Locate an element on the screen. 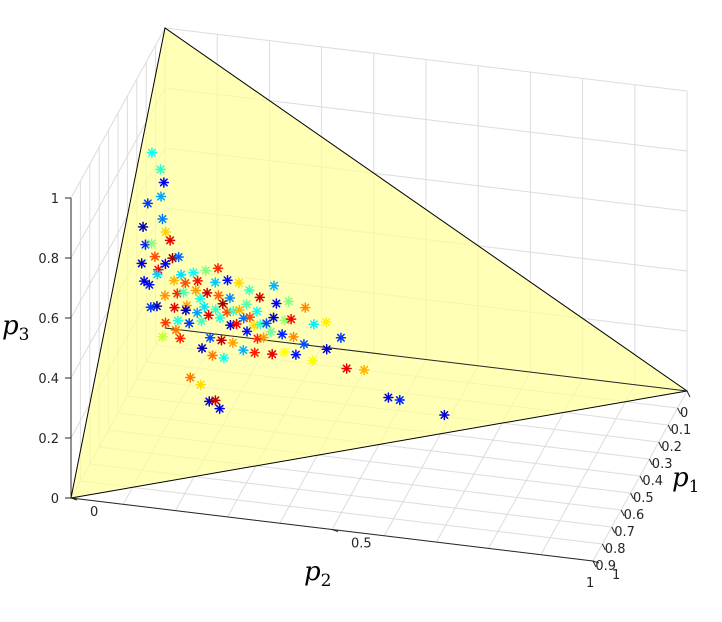 The height and width of the screenshot is (622, 722). p2-tick-label: 0.9 is located at coordinates (605, 566).